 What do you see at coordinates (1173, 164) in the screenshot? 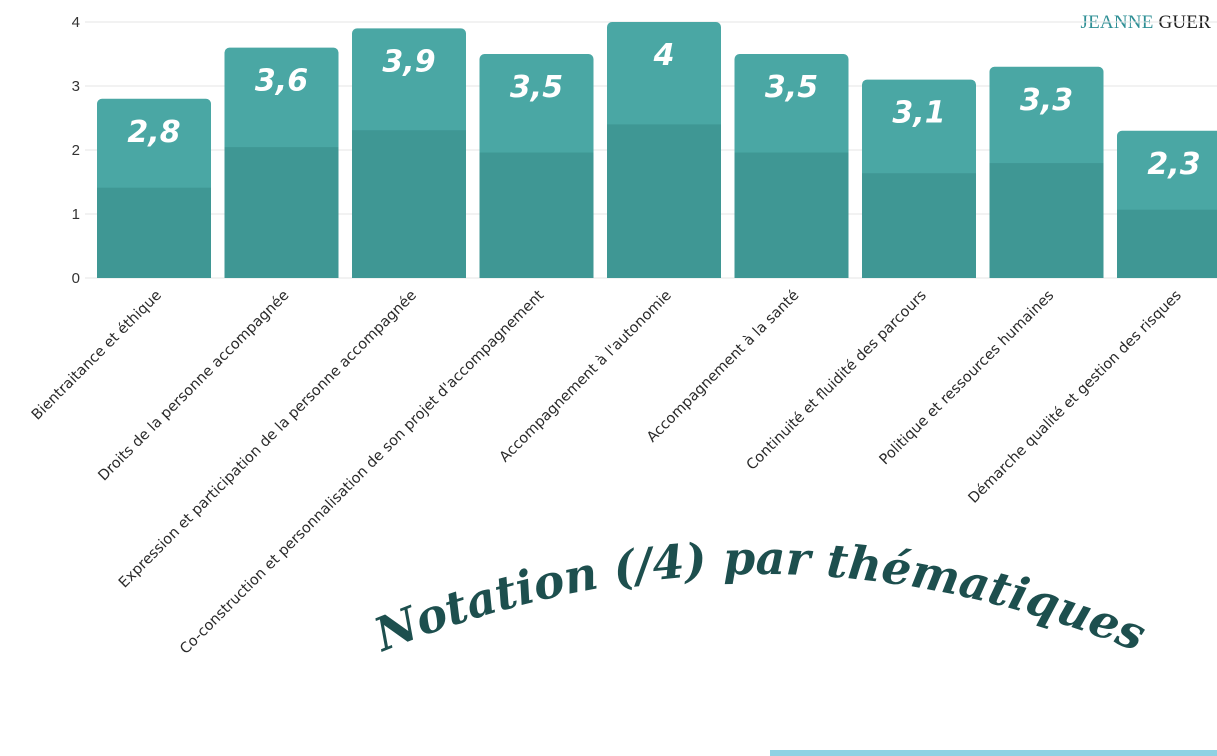
I see `bar-value-label: 2,3` at bounding box center [1173, 164].